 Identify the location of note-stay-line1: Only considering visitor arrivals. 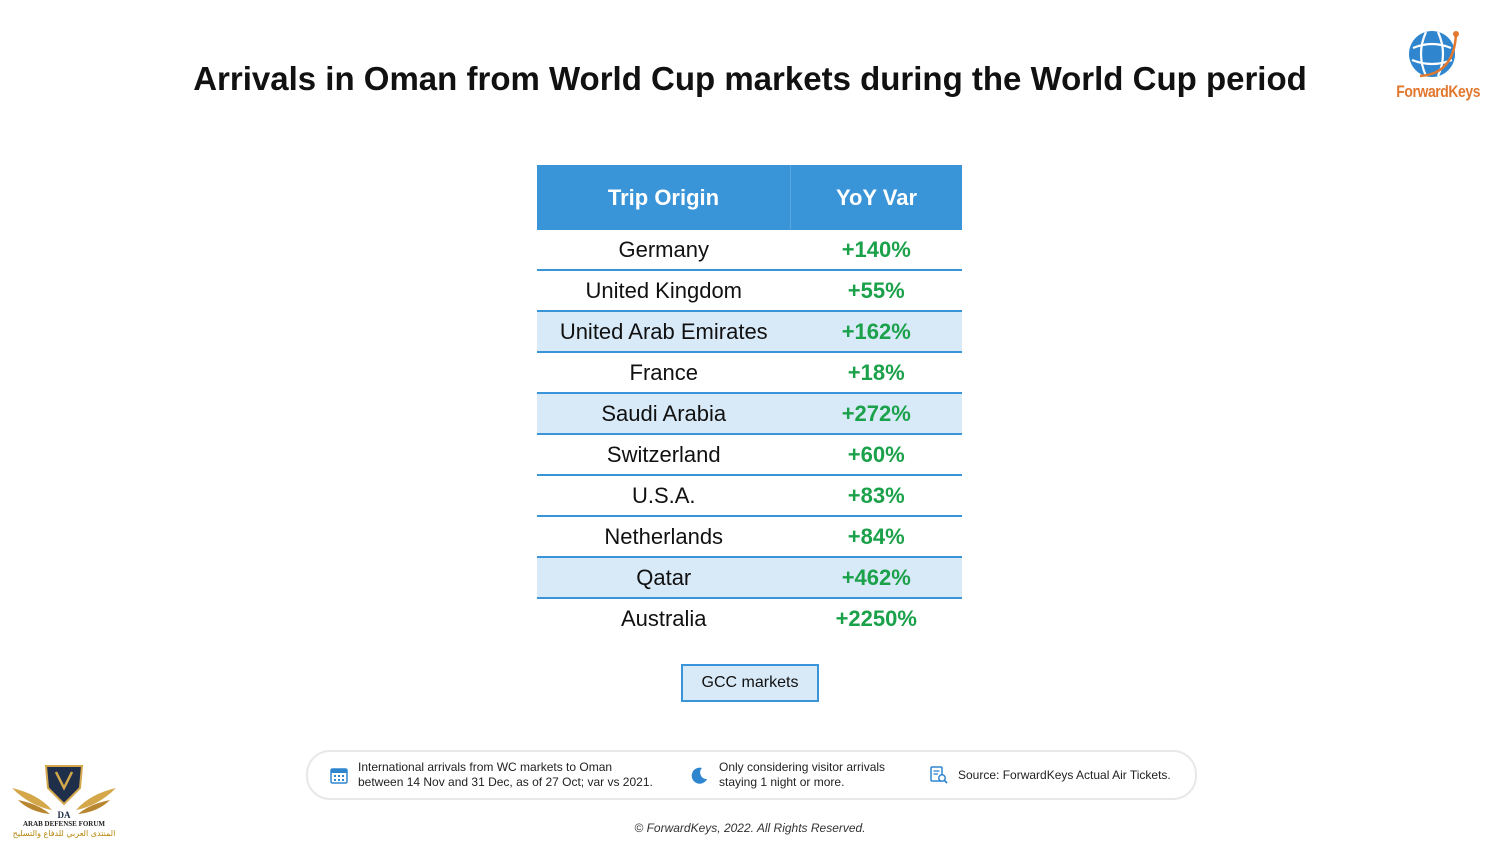
(802, 767).